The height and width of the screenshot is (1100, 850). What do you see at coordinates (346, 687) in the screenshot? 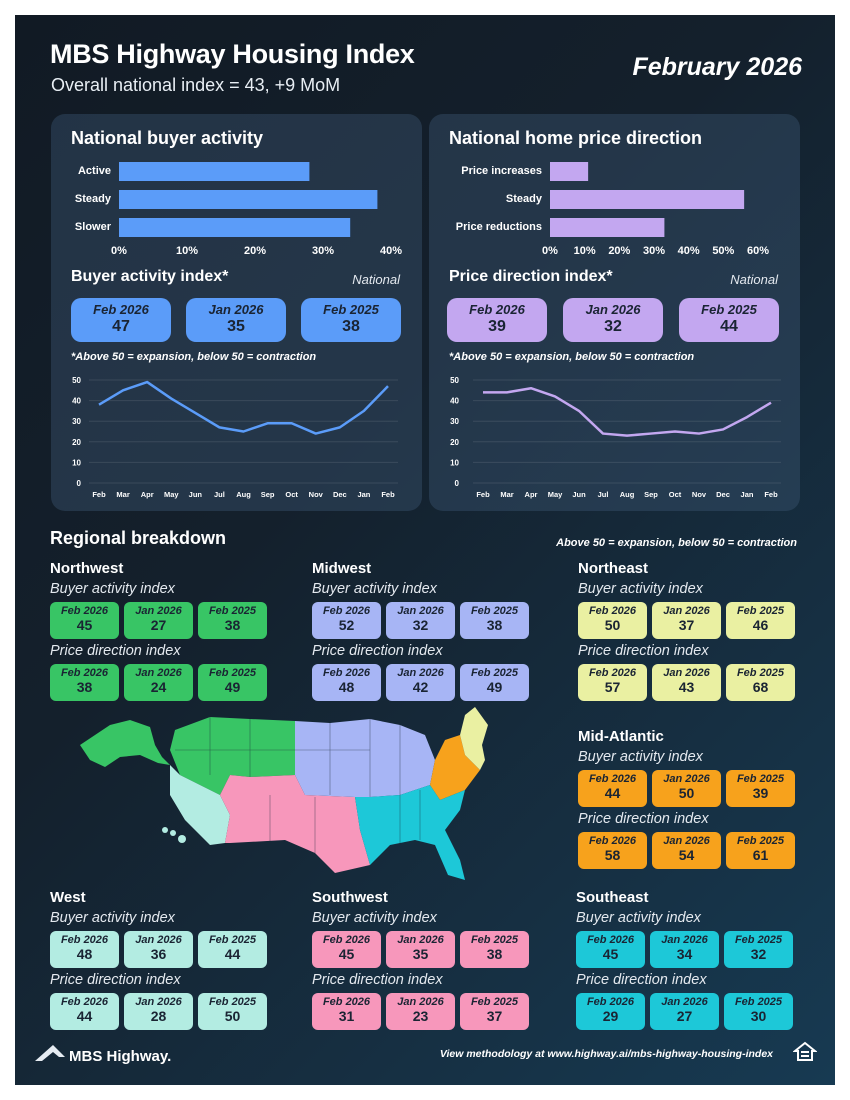
I see `region-card-value: 48` at bounding box center [346, 687].